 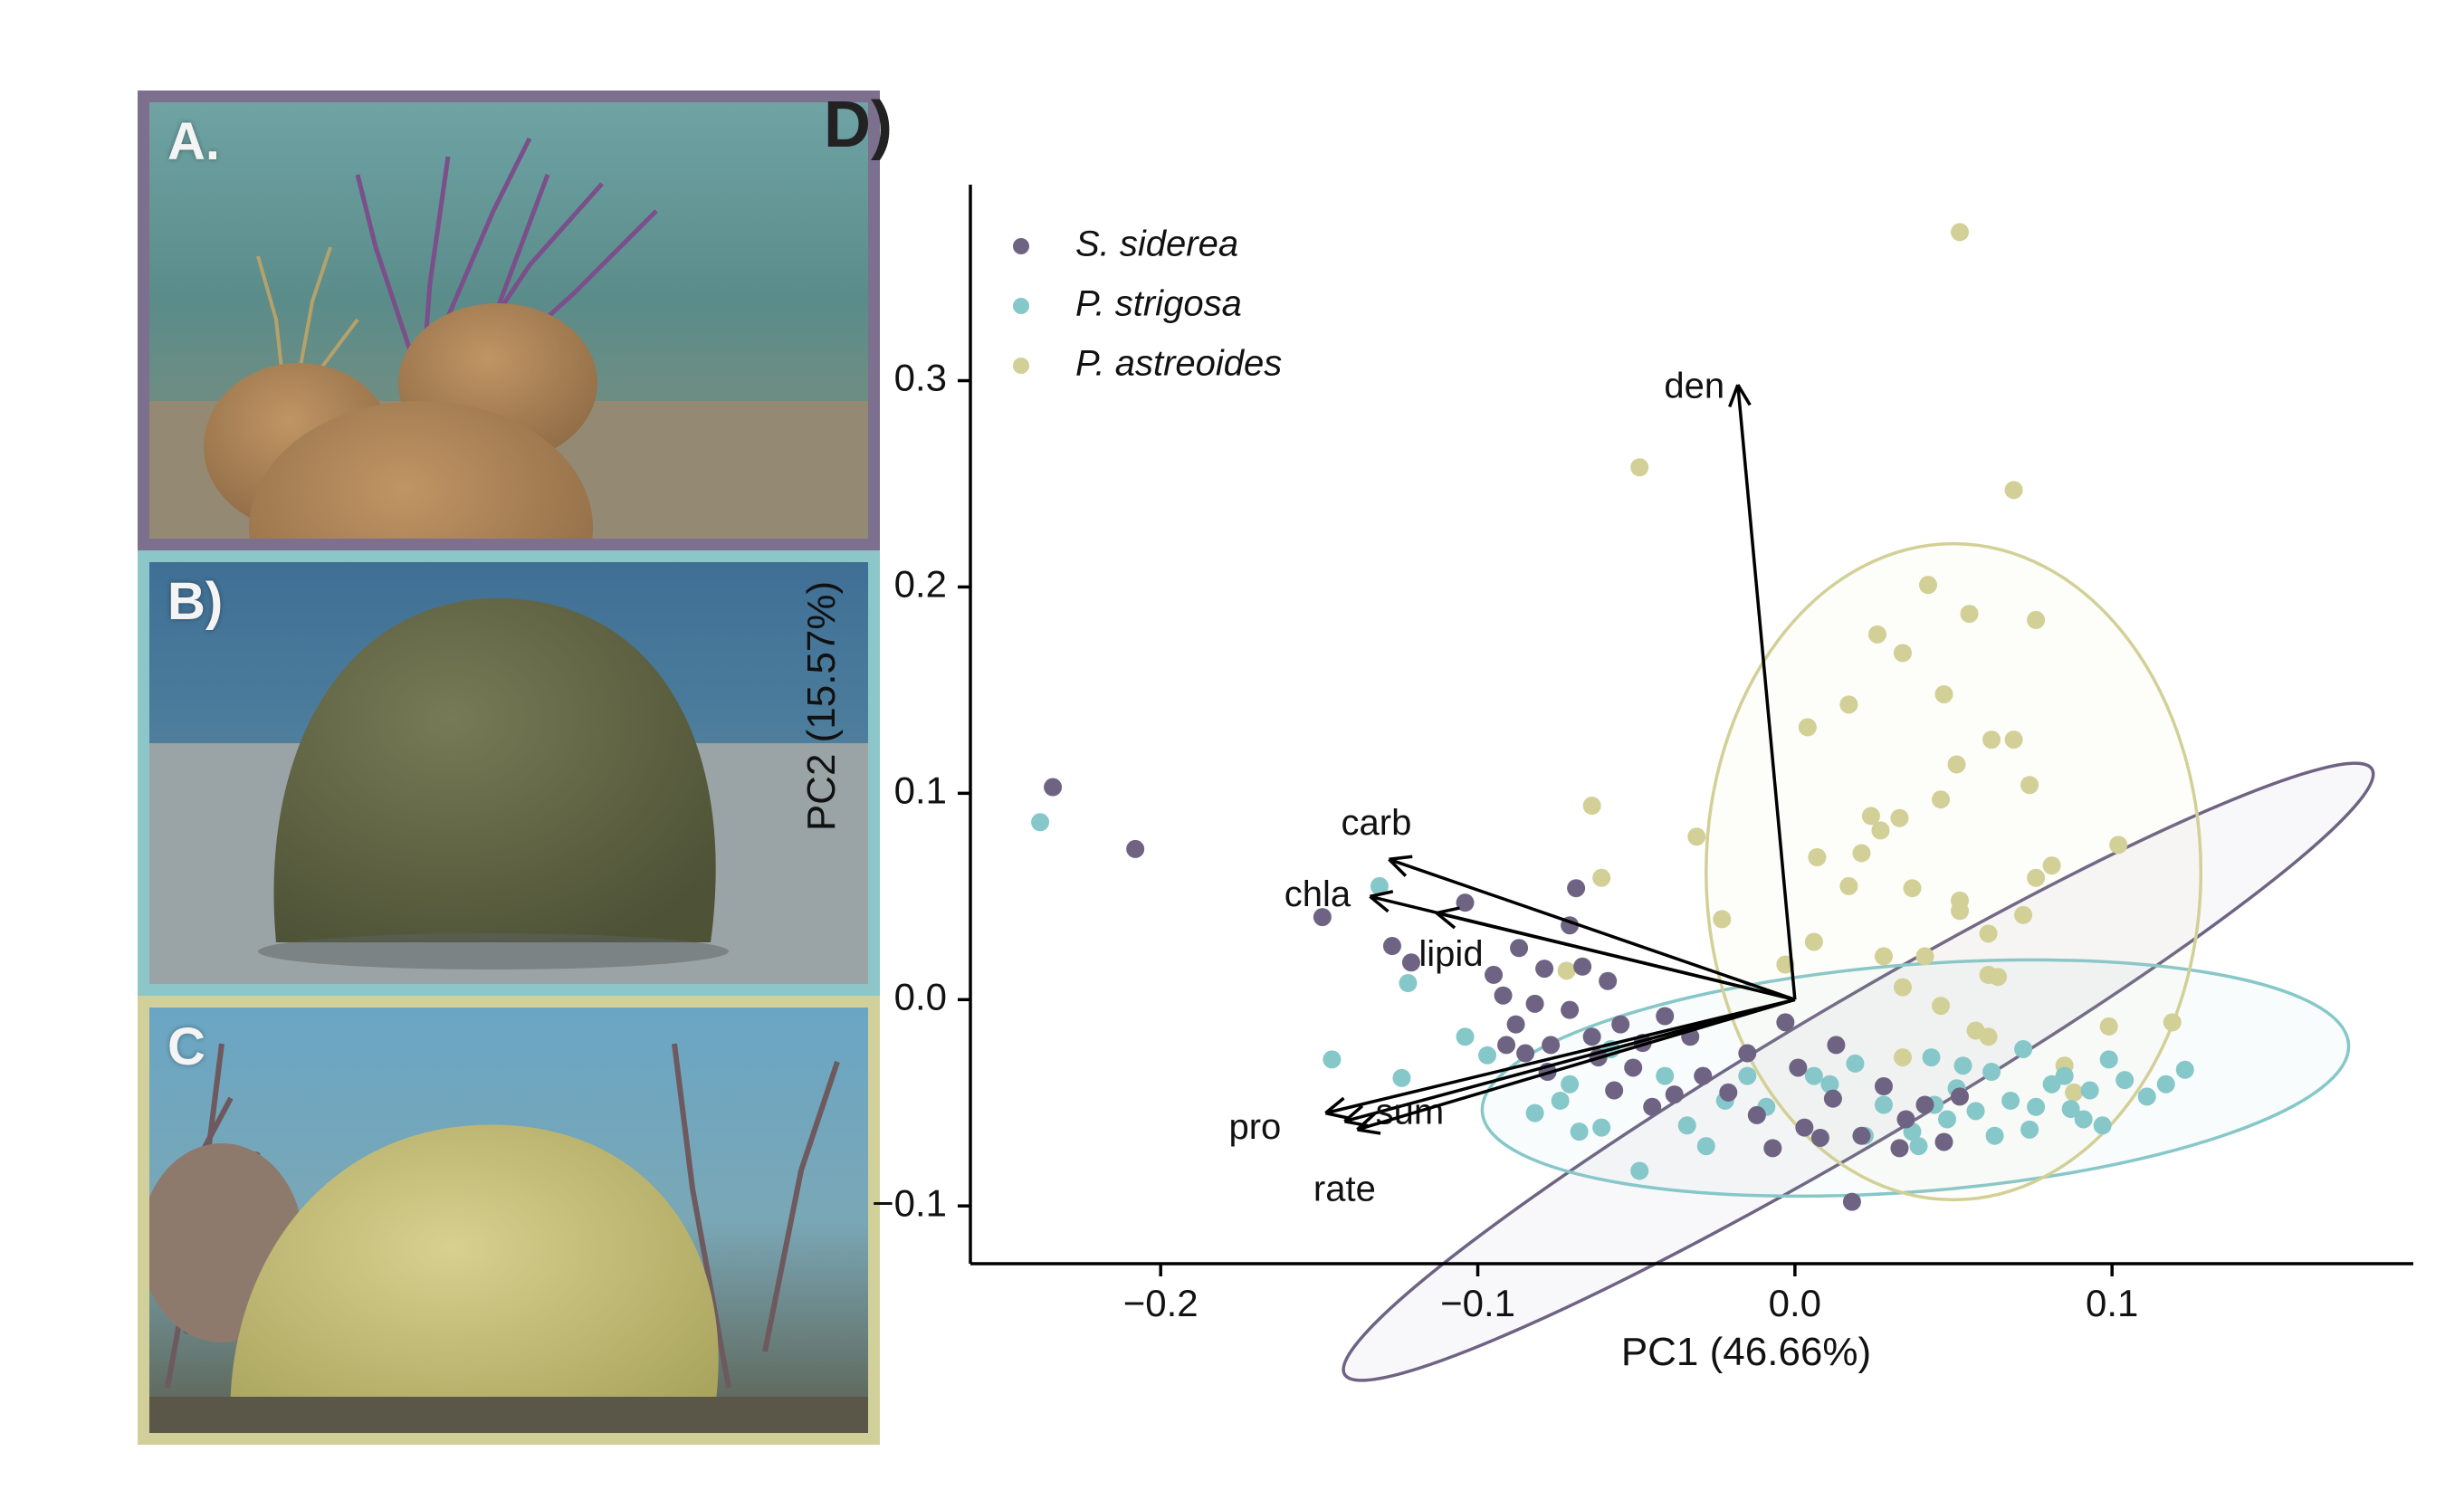 What do you see at coordinates (1377, 823) in the screenshot?
I see `loading-label-carb: carb` at bounding box center [1377, 823].